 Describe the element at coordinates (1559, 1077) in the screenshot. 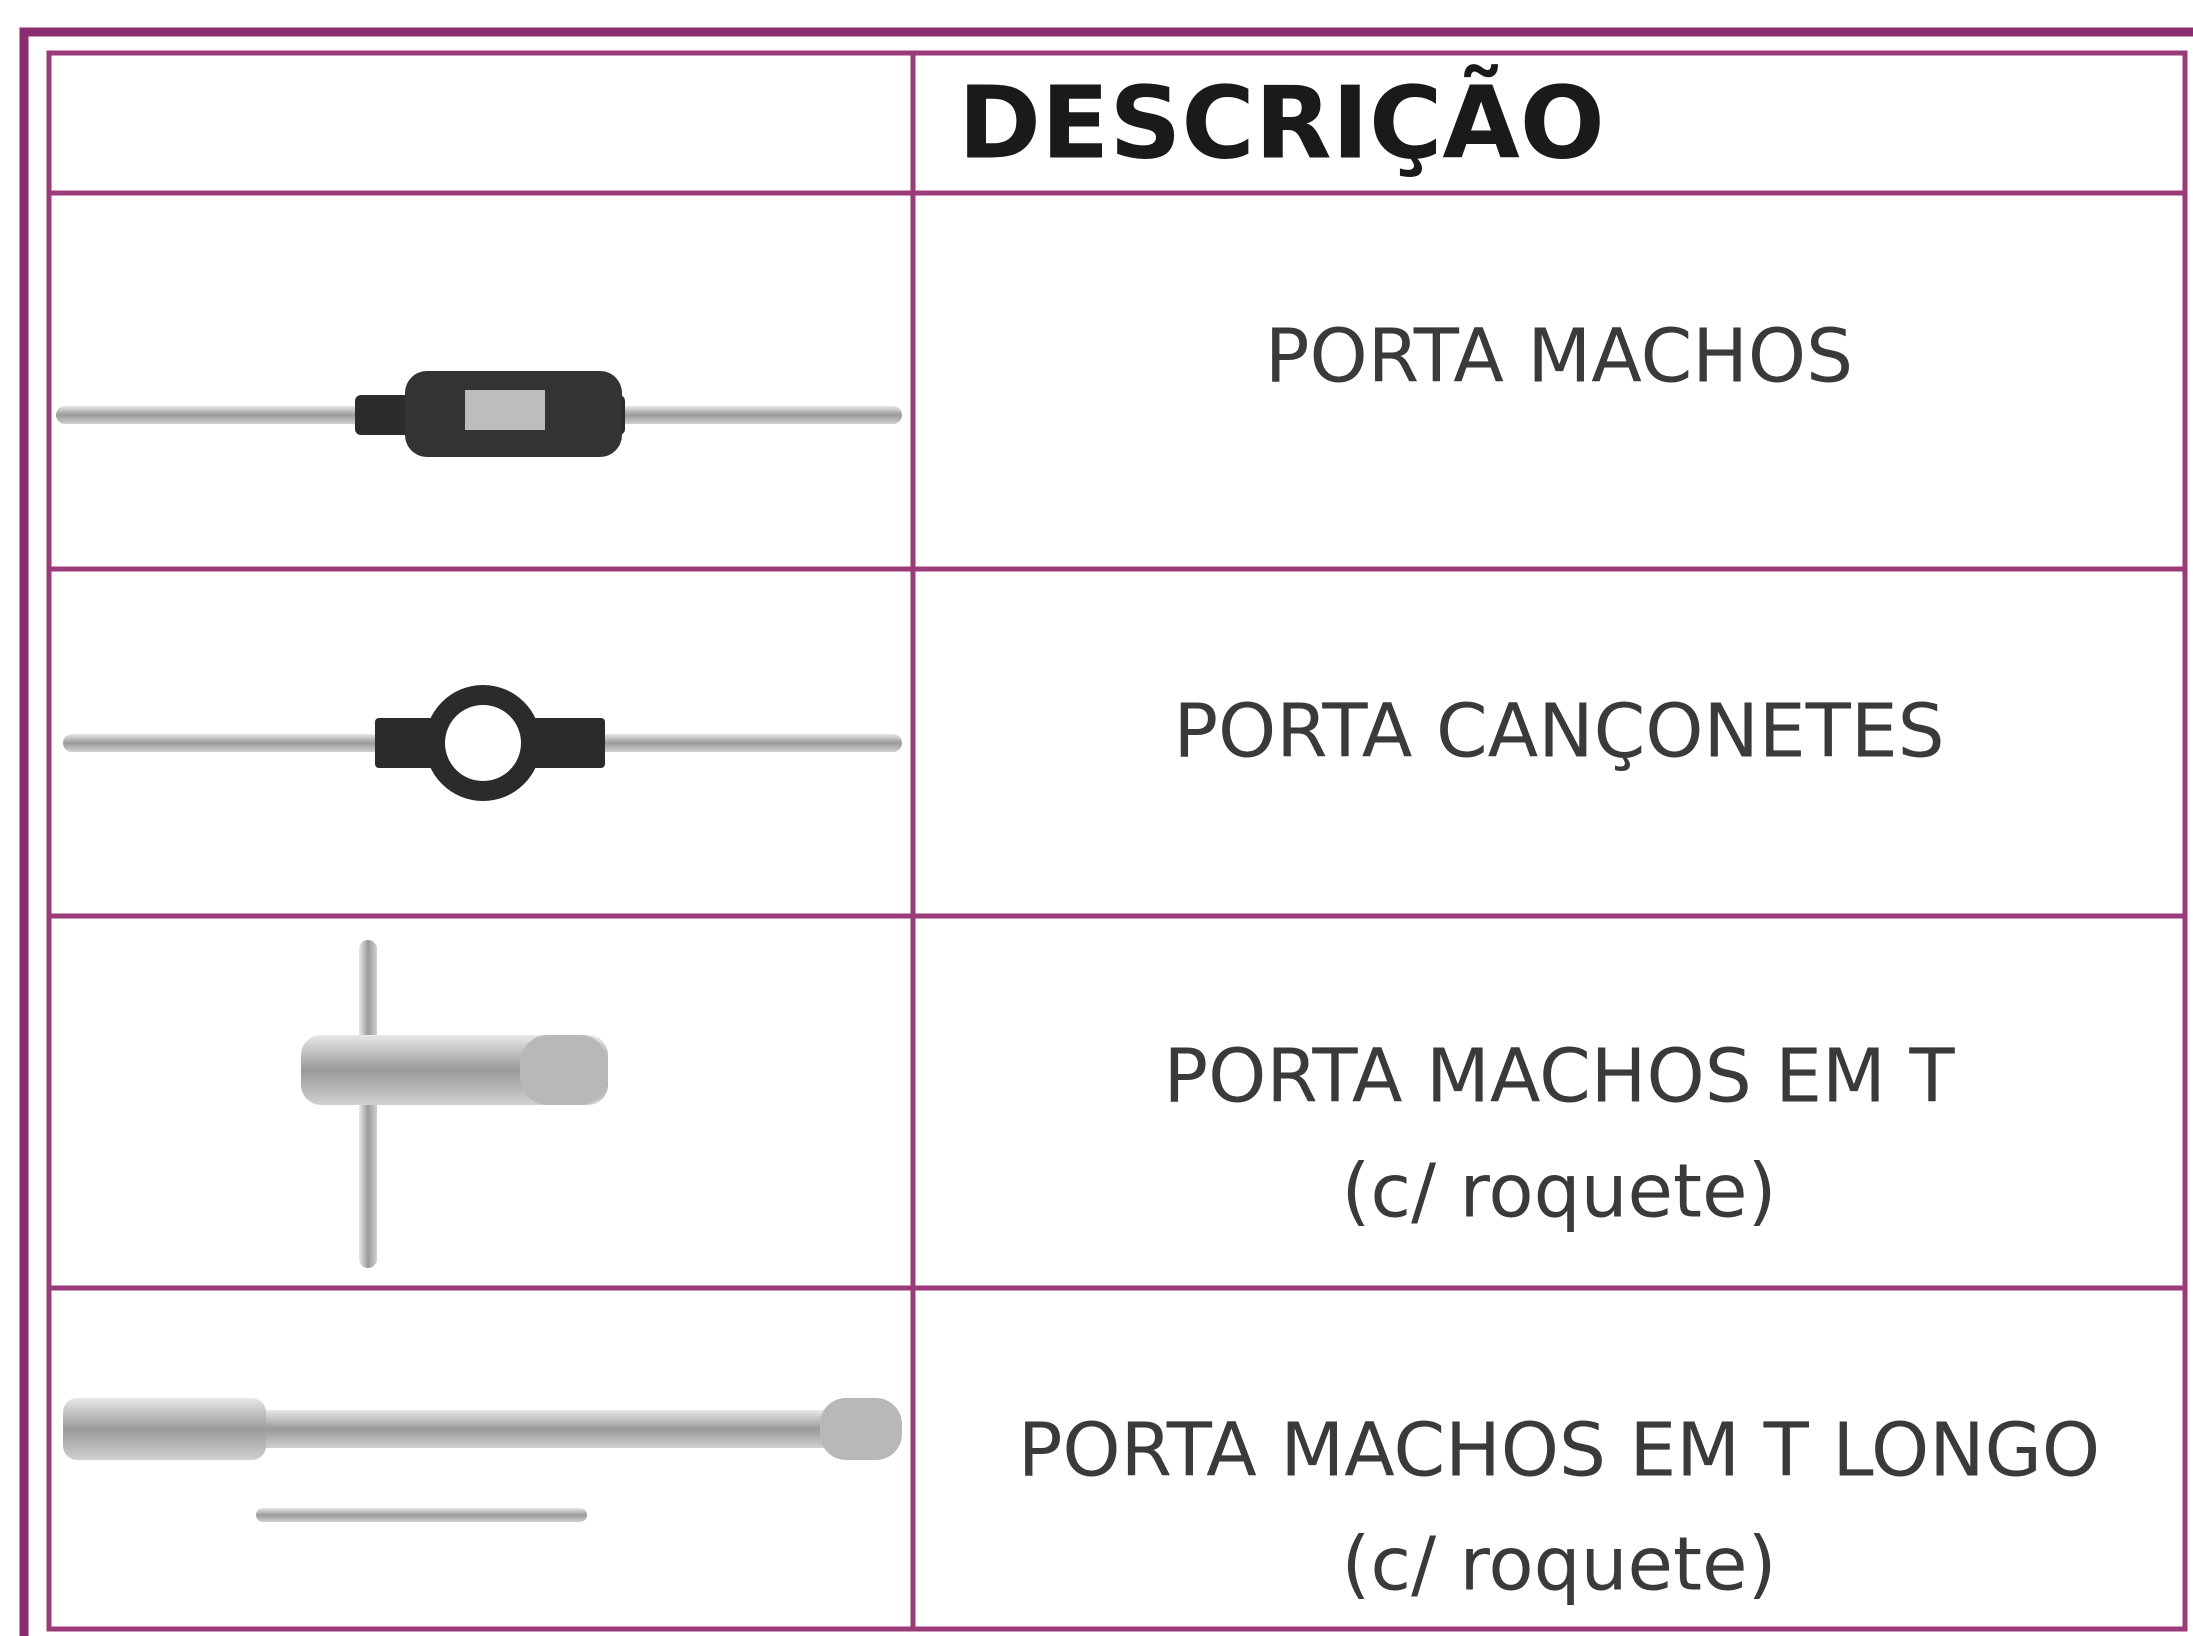

I see `row-description: PORTA MACHOS EM T` at that location.